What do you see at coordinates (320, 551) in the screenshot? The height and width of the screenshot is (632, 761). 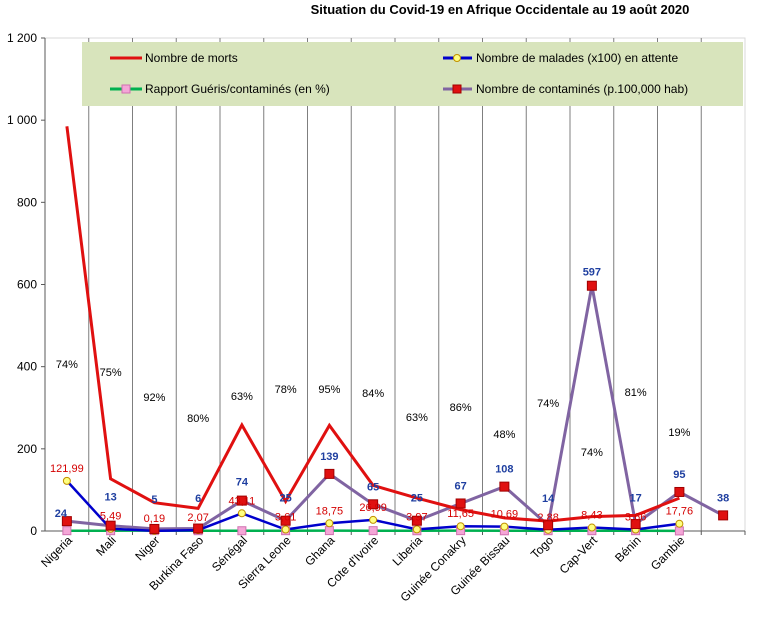 I see `x-tick-label: Ghana` at bounding box center [320, 551].